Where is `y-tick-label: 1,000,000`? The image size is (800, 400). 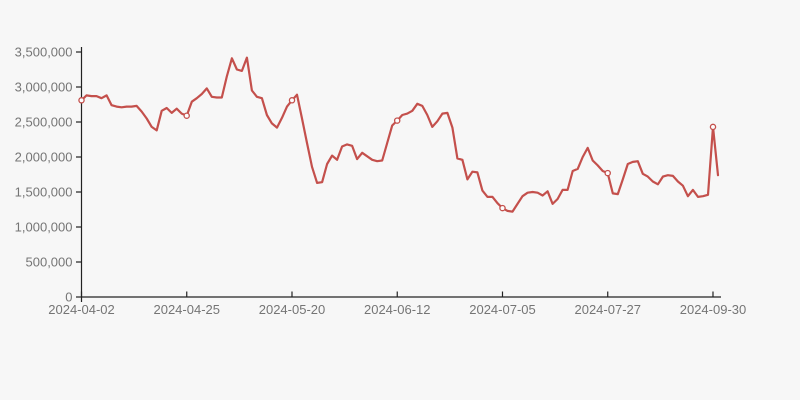
y-tick-label: 1,000,000 is located at coordinates (44, 227).